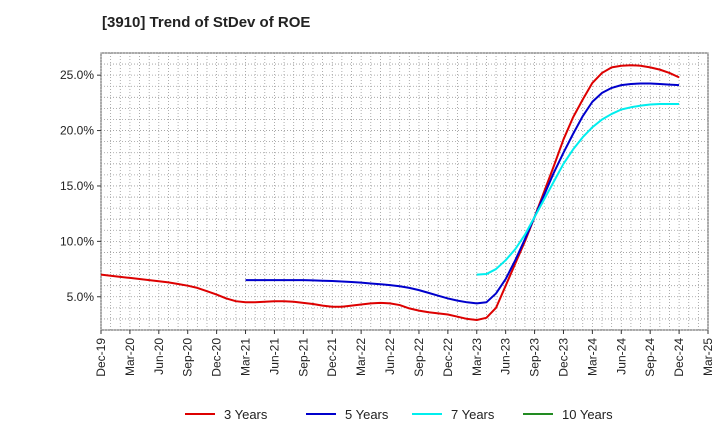  What do you see at coordinates (506, 356) in the screenshot?
I see `x-tick-label: Jun-23` at bounding box center [506, 356].